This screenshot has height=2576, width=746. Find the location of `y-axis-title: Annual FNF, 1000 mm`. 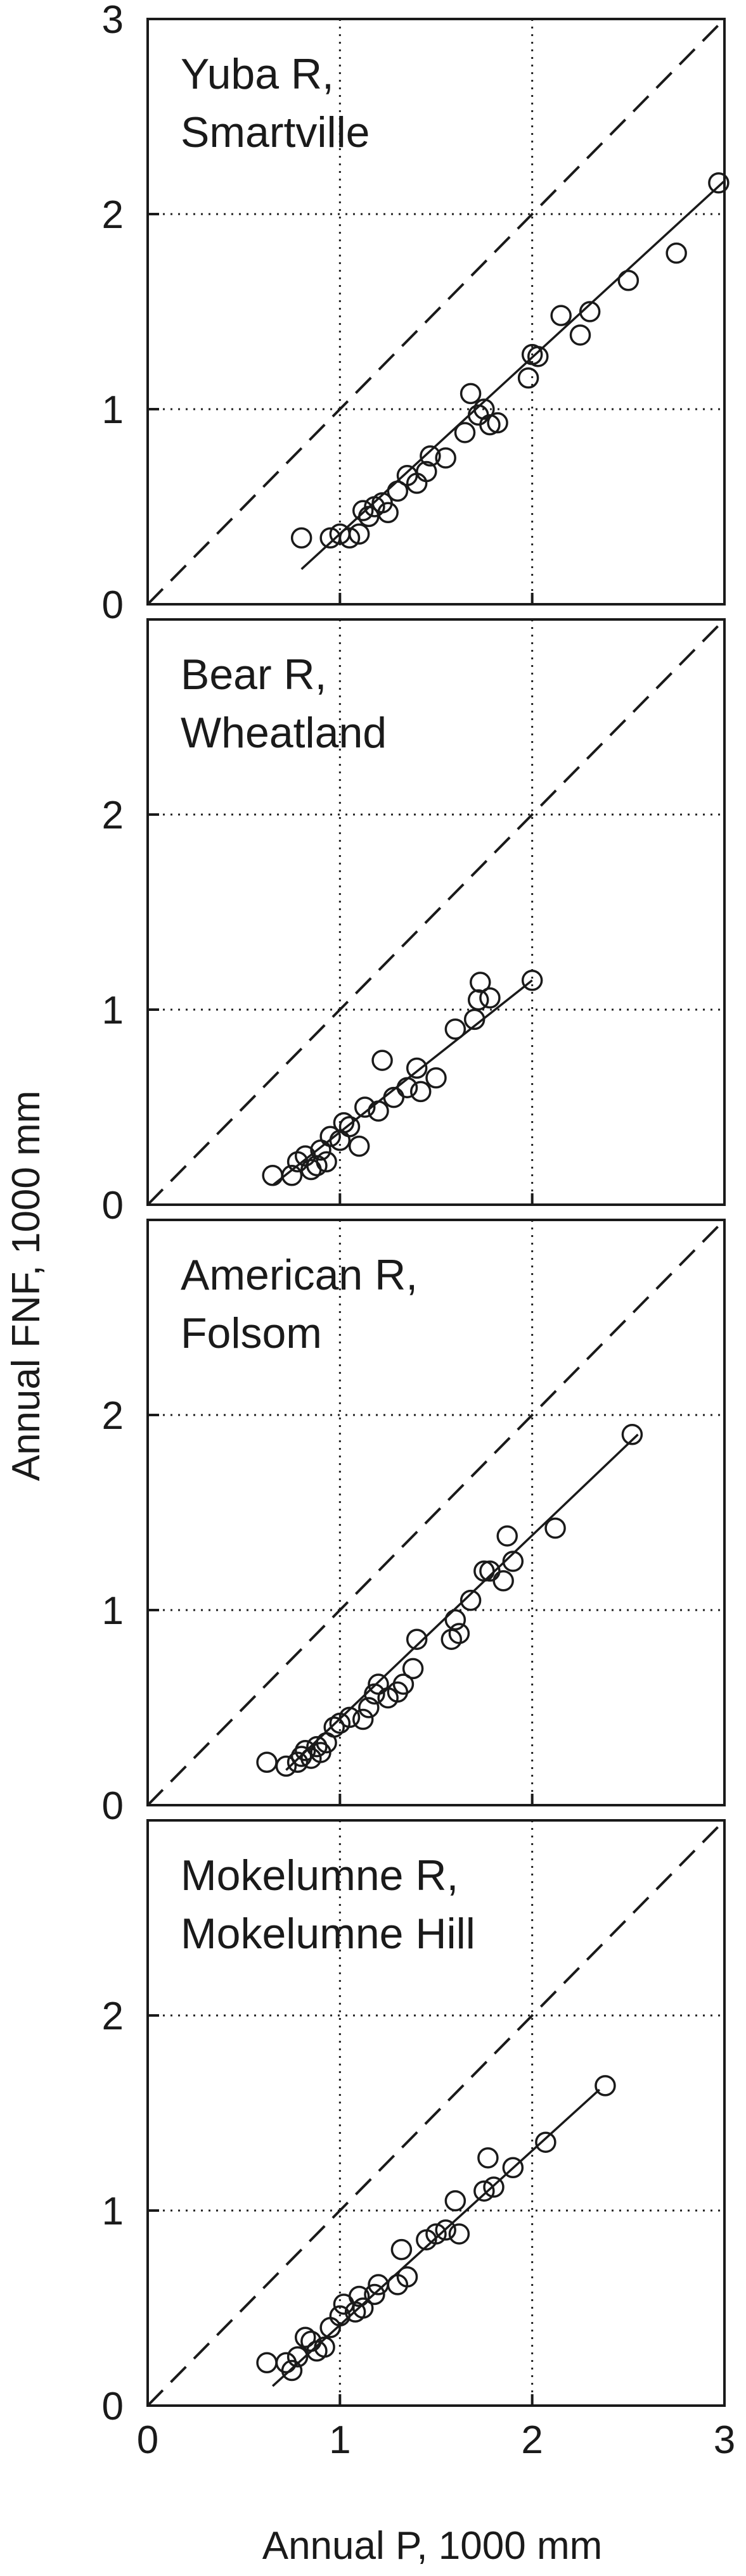

y-axis-title: Annual FNF, 1000 mm is located at coordinates (26, 1286).